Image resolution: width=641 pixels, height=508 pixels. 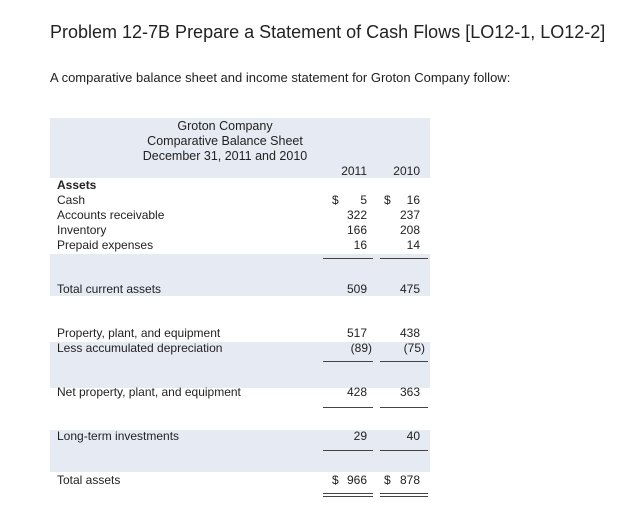 What do you see at coordinates (356, 333) in the screenshot?
I see `ppe-2011: 517` at bounding box center [356, 333].